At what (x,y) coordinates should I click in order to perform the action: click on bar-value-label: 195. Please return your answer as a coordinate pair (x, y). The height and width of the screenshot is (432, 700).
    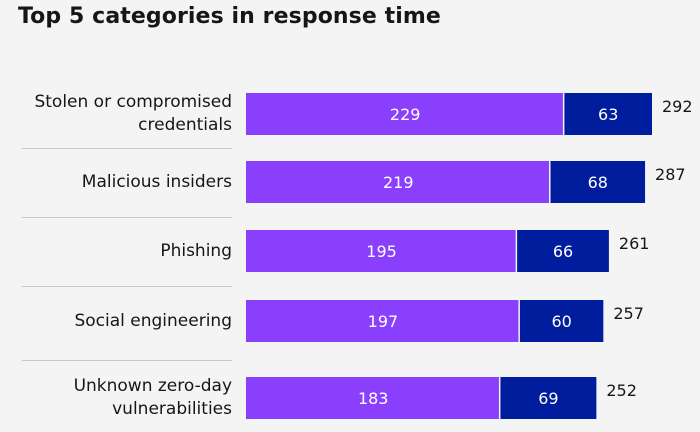
    Looking at the image, I should click on (381, 251).